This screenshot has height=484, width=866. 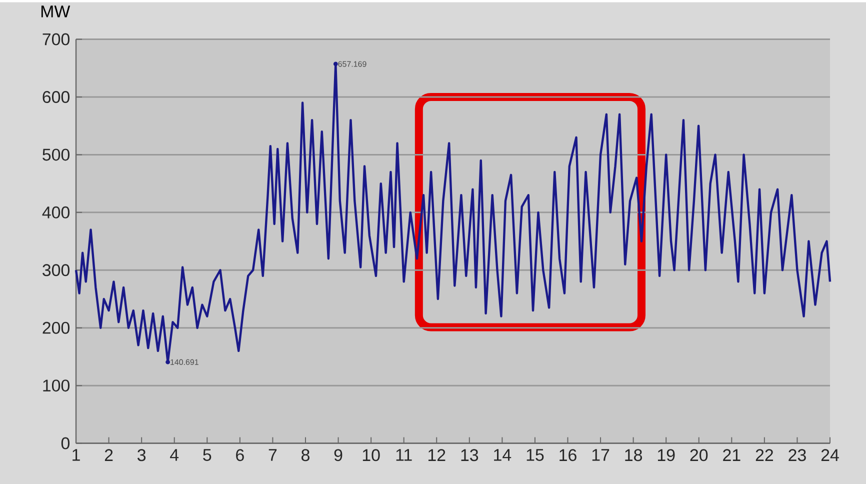 I want to click on y-tick-label: 100, so click(x=56, y=385).